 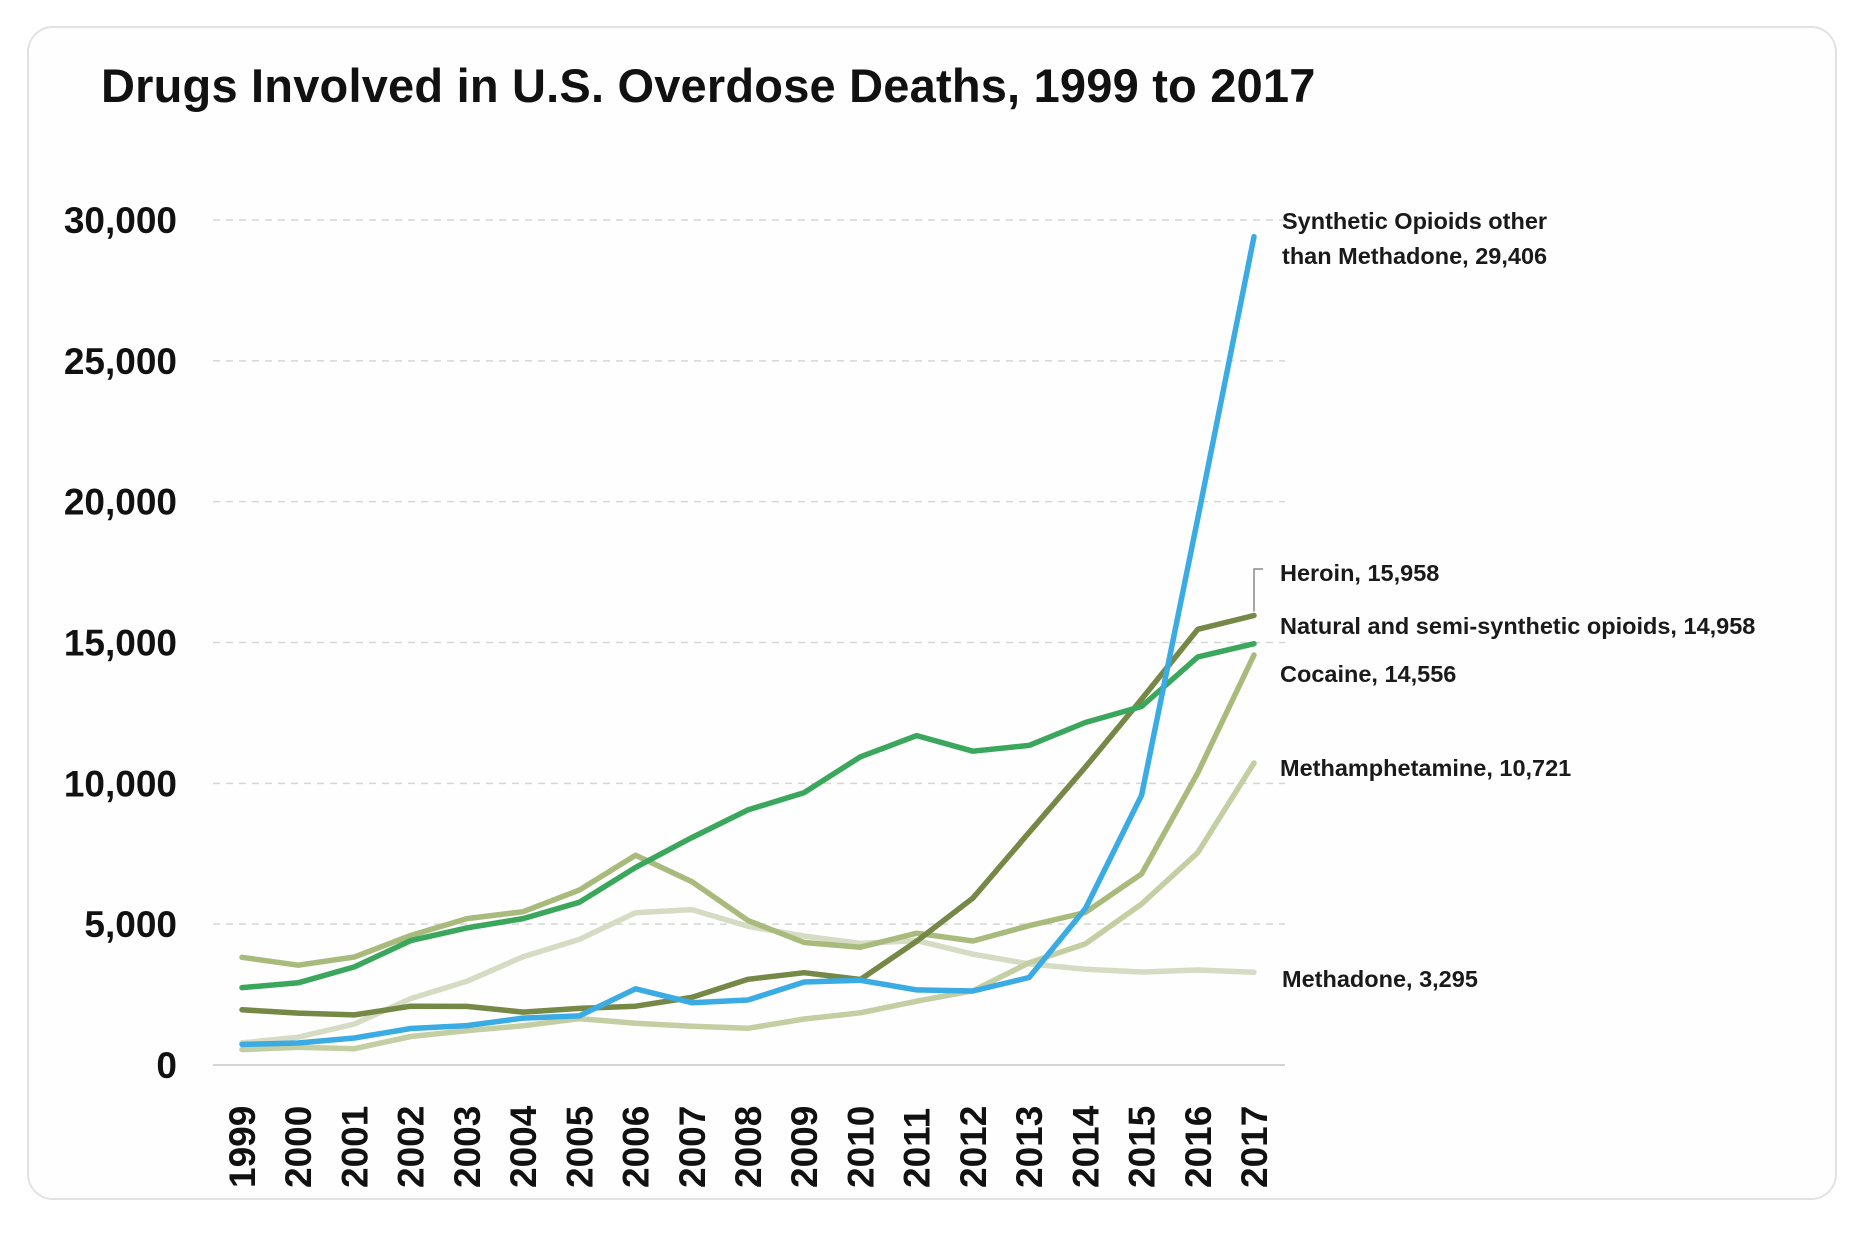 I want to click on x-tick-label: 2007, so click(x=692, y=1147).